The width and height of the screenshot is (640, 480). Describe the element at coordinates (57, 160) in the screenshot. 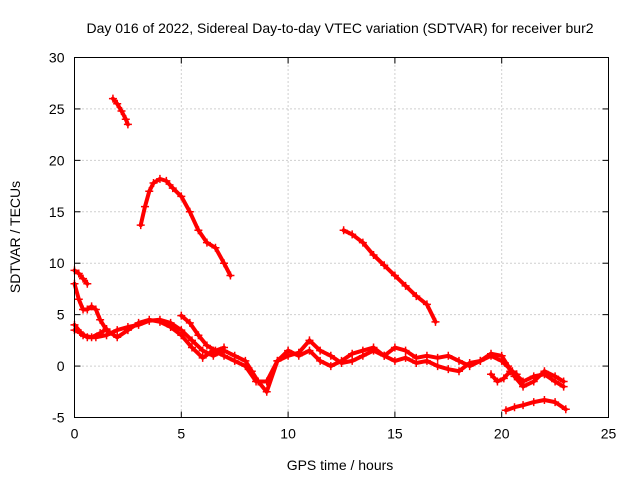

I see `y-tick-label: 20` at that location.